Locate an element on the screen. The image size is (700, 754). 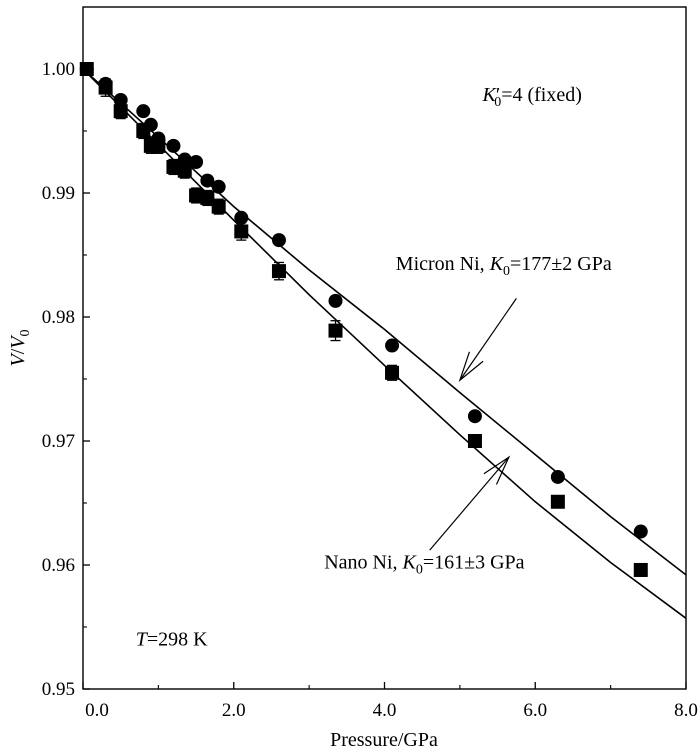
x-tick-label: 4.0 is located at coordinates (385, 710).